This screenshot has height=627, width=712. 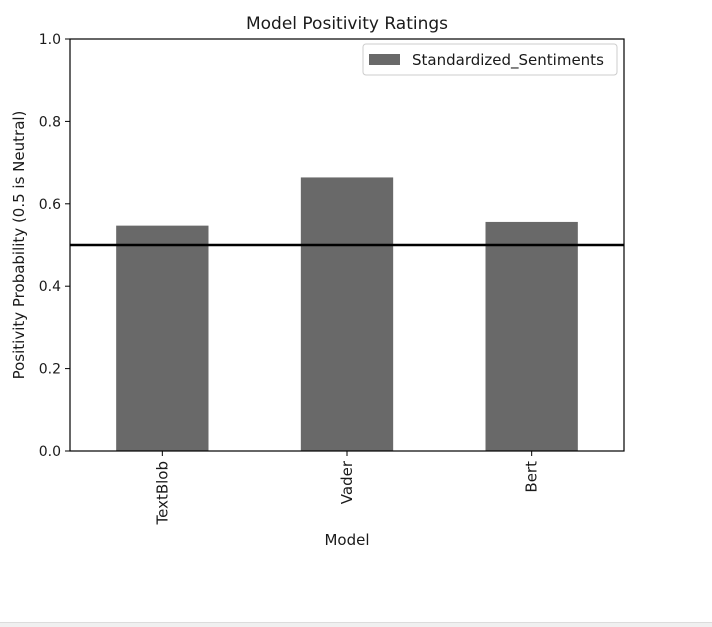 What do you see at coordinates (50, 452) in the screenshot?
I see `y-tick-label: 0.0` at bounding box center [50, 452].